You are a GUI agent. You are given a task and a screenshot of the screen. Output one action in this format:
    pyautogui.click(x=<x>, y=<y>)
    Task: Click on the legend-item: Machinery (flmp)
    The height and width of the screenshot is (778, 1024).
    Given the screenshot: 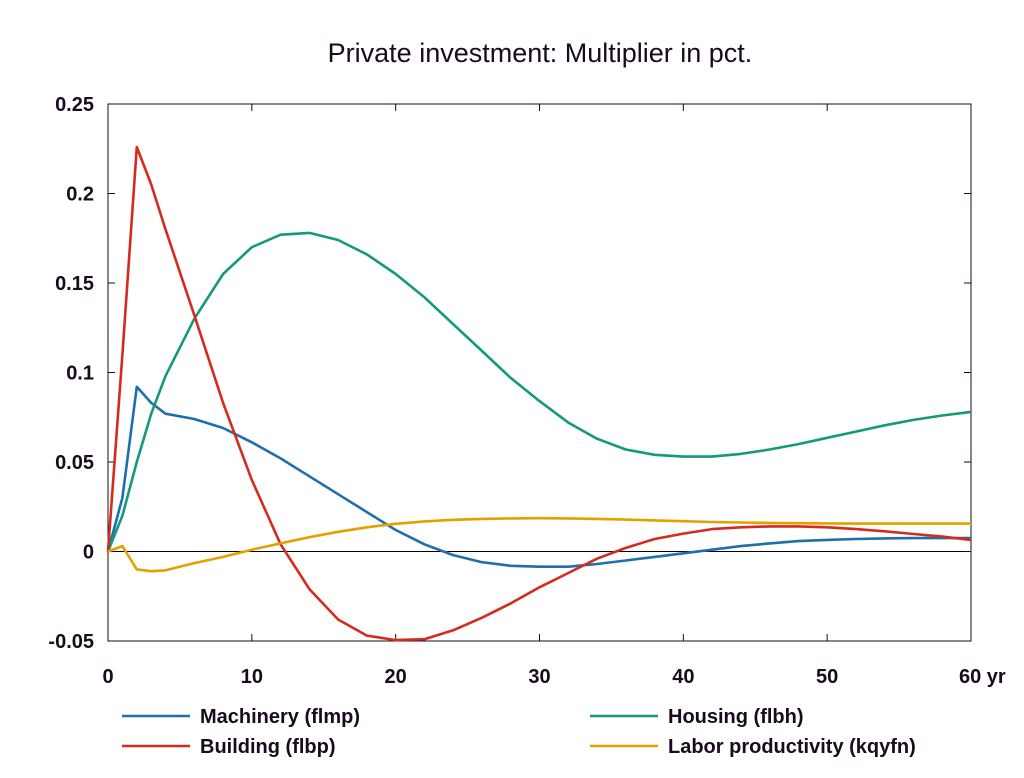 What is the action you would take?
    pyautogui.click(x=241, y=717)
    